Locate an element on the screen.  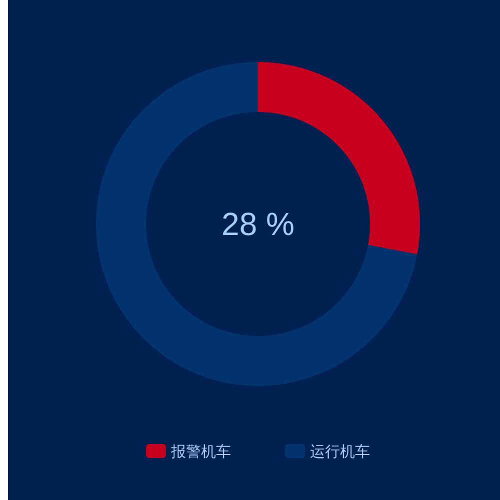
text: 28 % is located at coordinates (258, 224).